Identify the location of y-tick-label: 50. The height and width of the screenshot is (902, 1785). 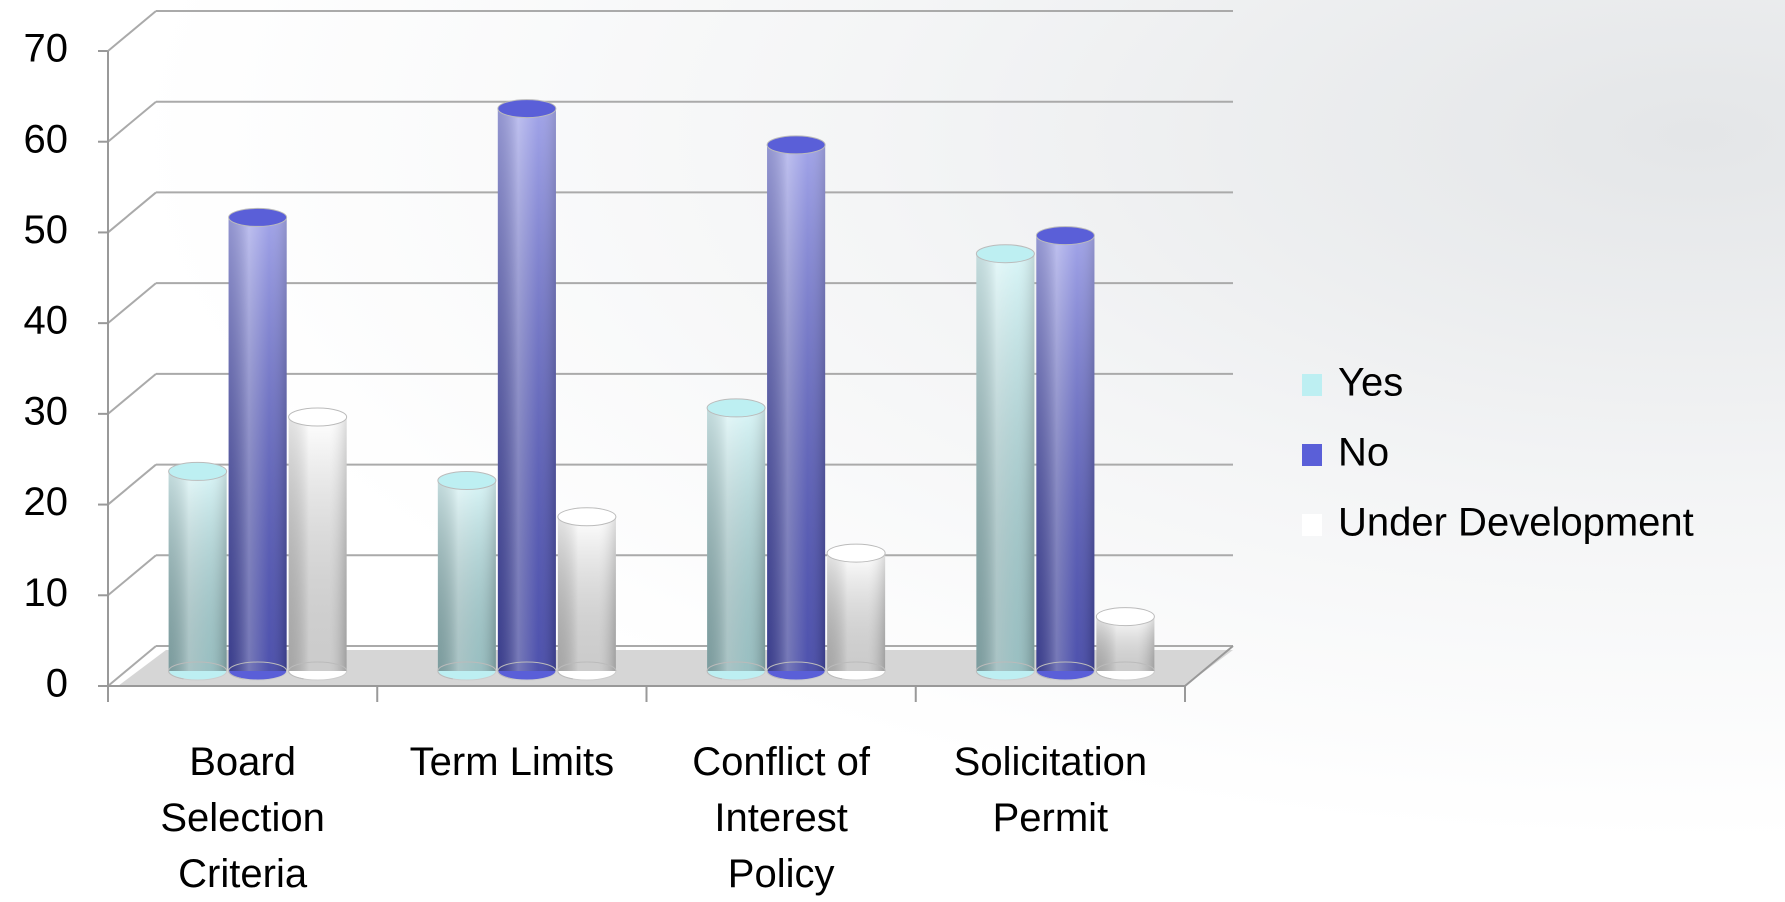
(46, 230).